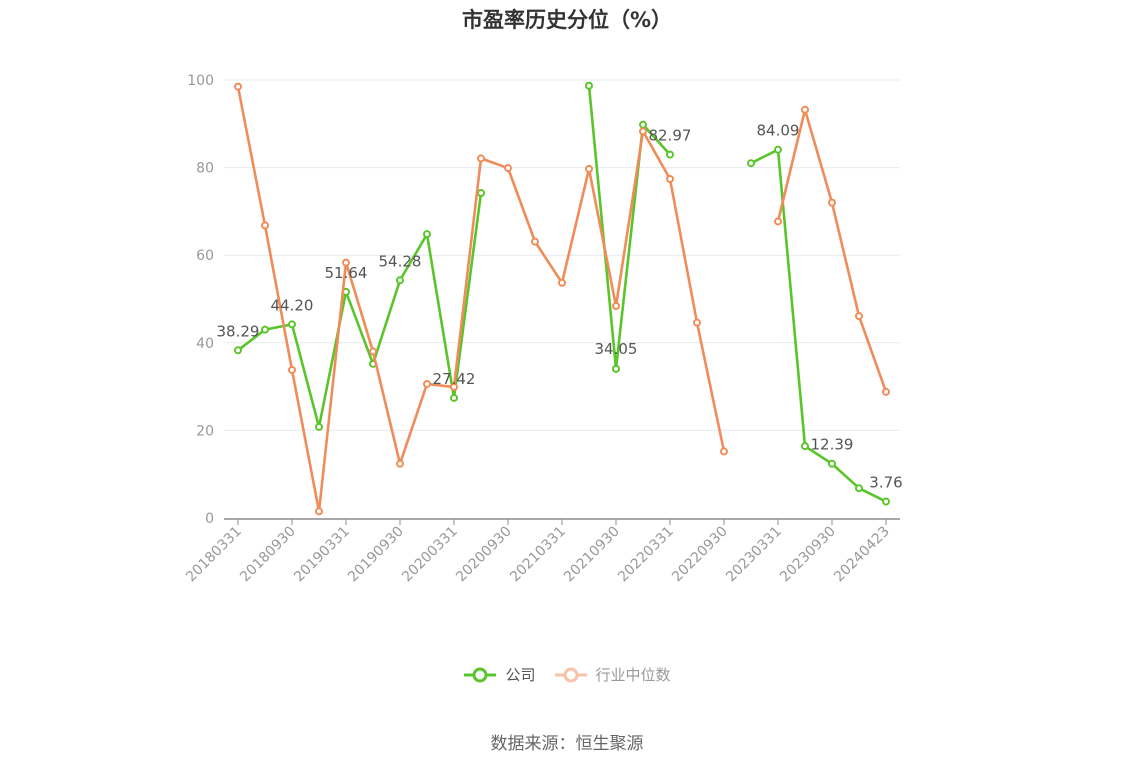 The image size is (1134, 766). What do you see at coordinates (430, 555) in the screenshot?
I see `x-tick-label: 20200331` at bounding box center [430, 555].